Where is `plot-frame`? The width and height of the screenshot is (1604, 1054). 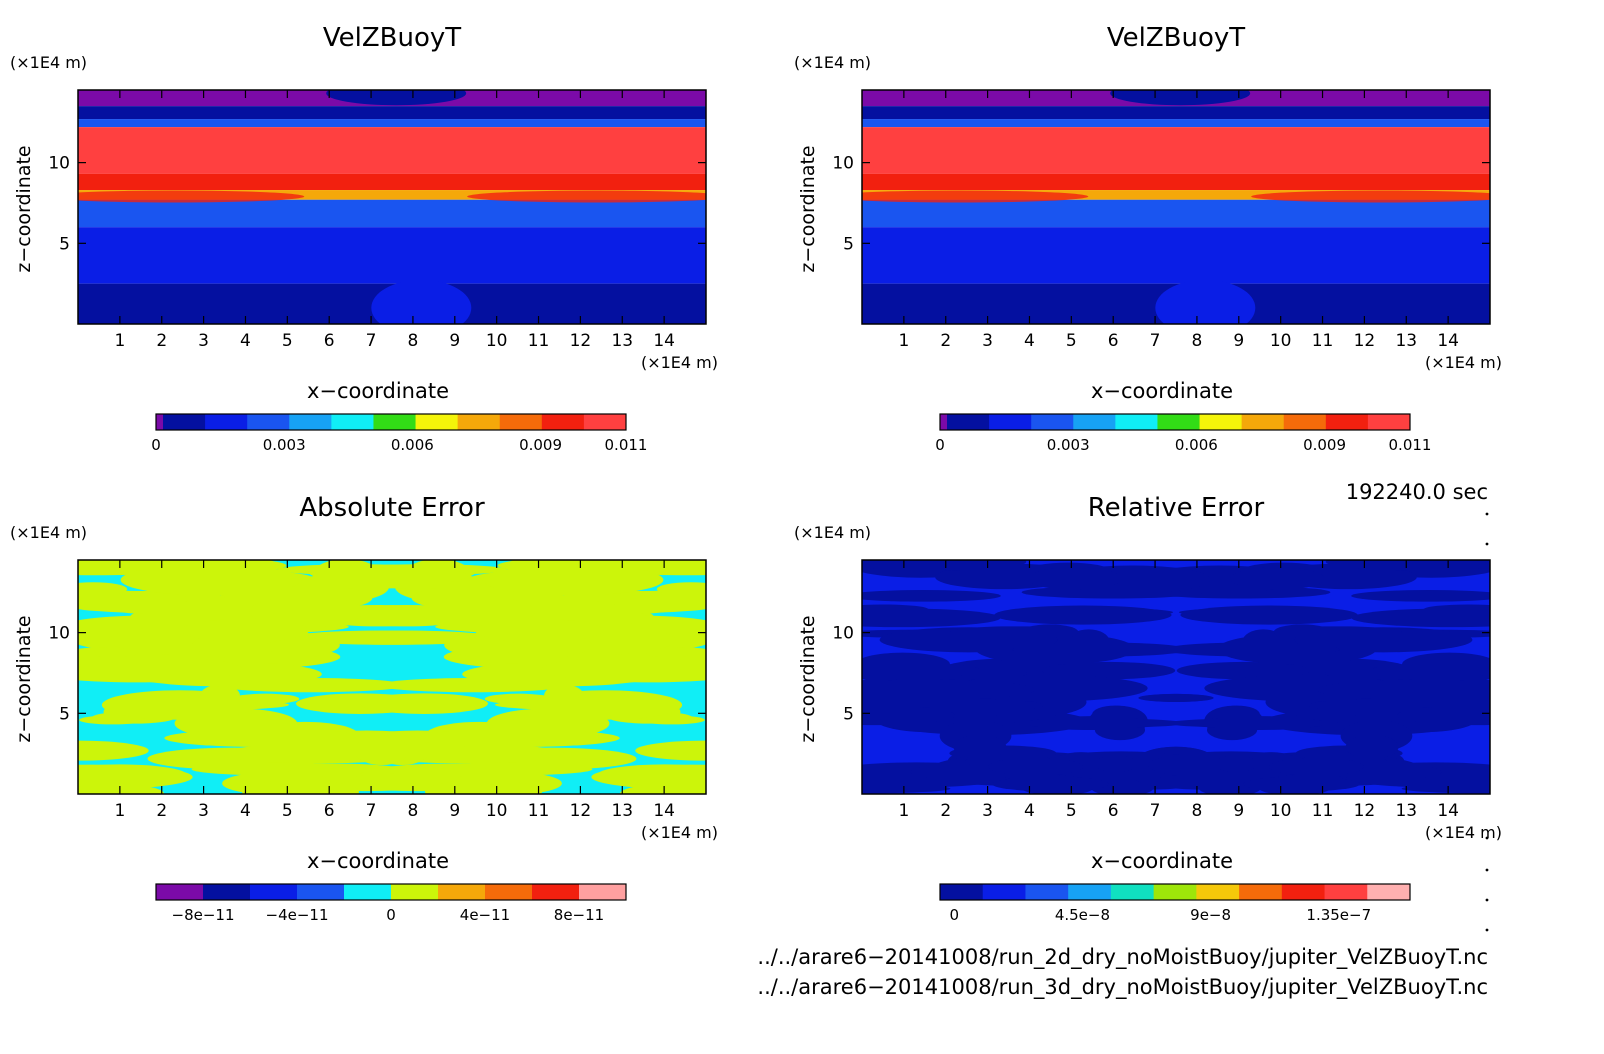
plot-frame is located at coordinates (392, 207).